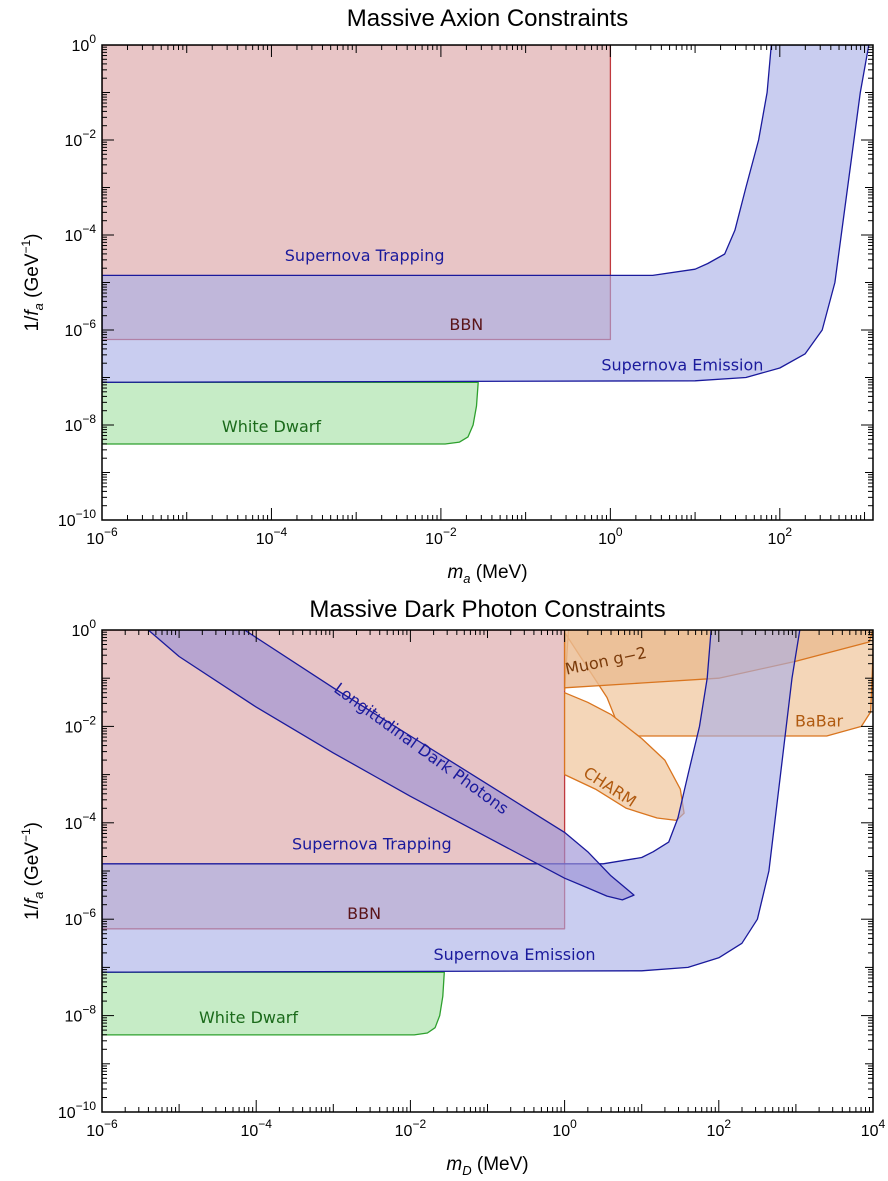 This screenshot has width=888, height=1181. Describe the element at coordinates (819, 720) in the screenshot. I see `region-label-babar: BaBar` at that location.